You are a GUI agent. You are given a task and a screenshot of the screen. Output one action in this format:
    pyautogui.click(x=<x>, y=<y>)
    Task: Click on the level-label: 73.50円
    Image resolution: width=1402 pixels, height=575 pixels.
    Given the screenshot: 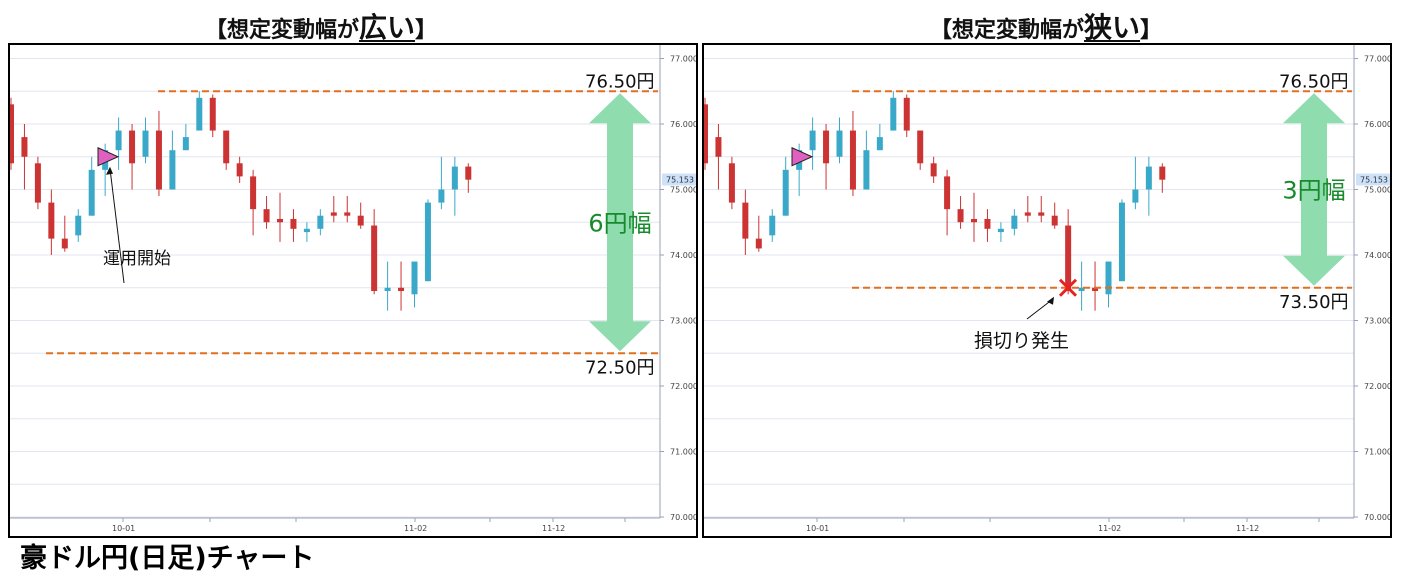 What is the action you would take?
    pyautogui.click(x=1314, y=302)
    